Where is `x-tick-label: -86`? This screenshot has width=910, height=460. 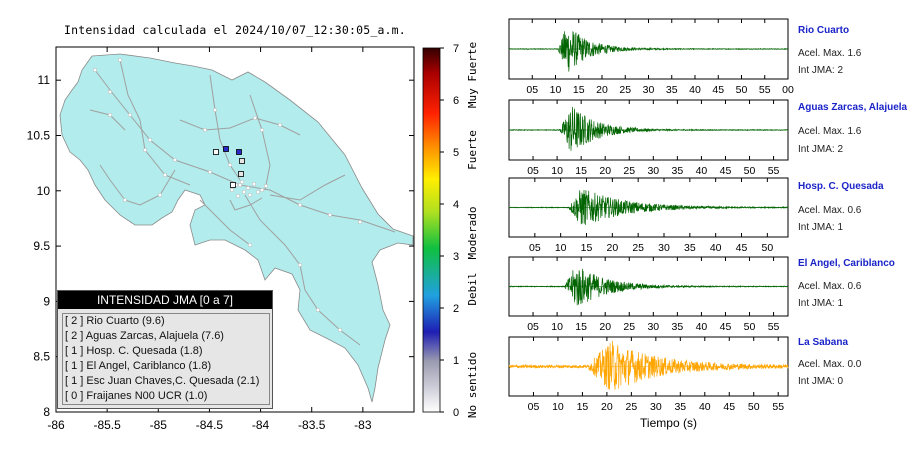 x-tick-label: -86 is located at coordinates (56, 425).